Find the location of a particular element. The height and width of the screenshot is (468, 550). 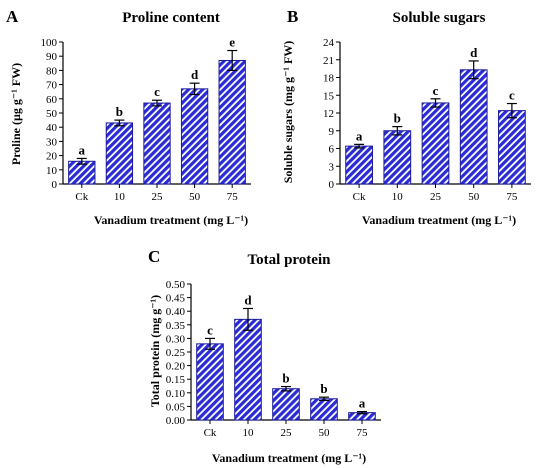

y-tick-label: 0.25 is located at coordinates (176, 353).